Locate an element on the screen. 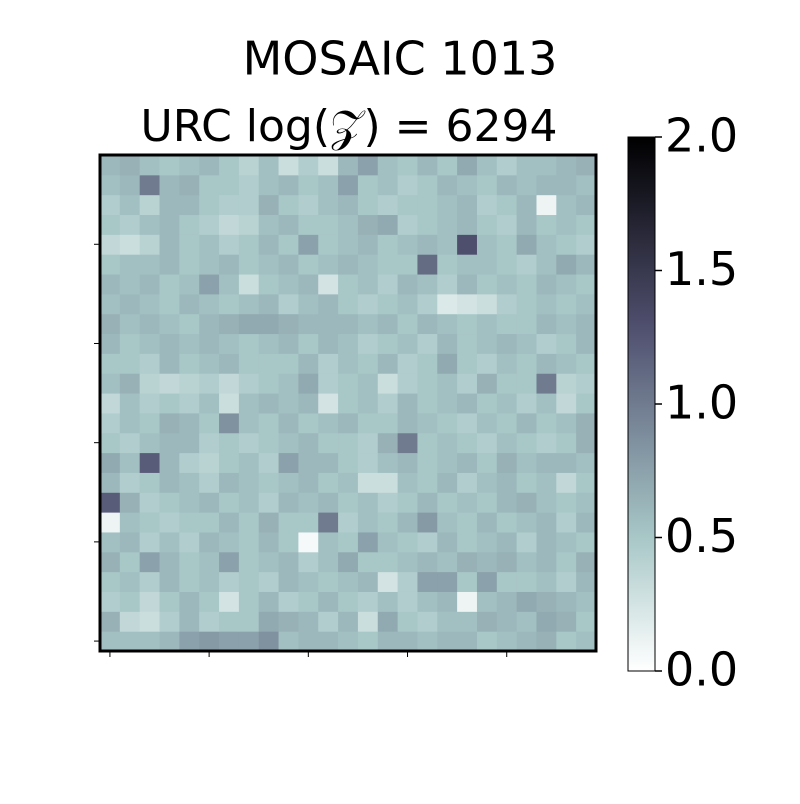  colorbar-tick-label: 0.5 is located at coordinates (701, 536).